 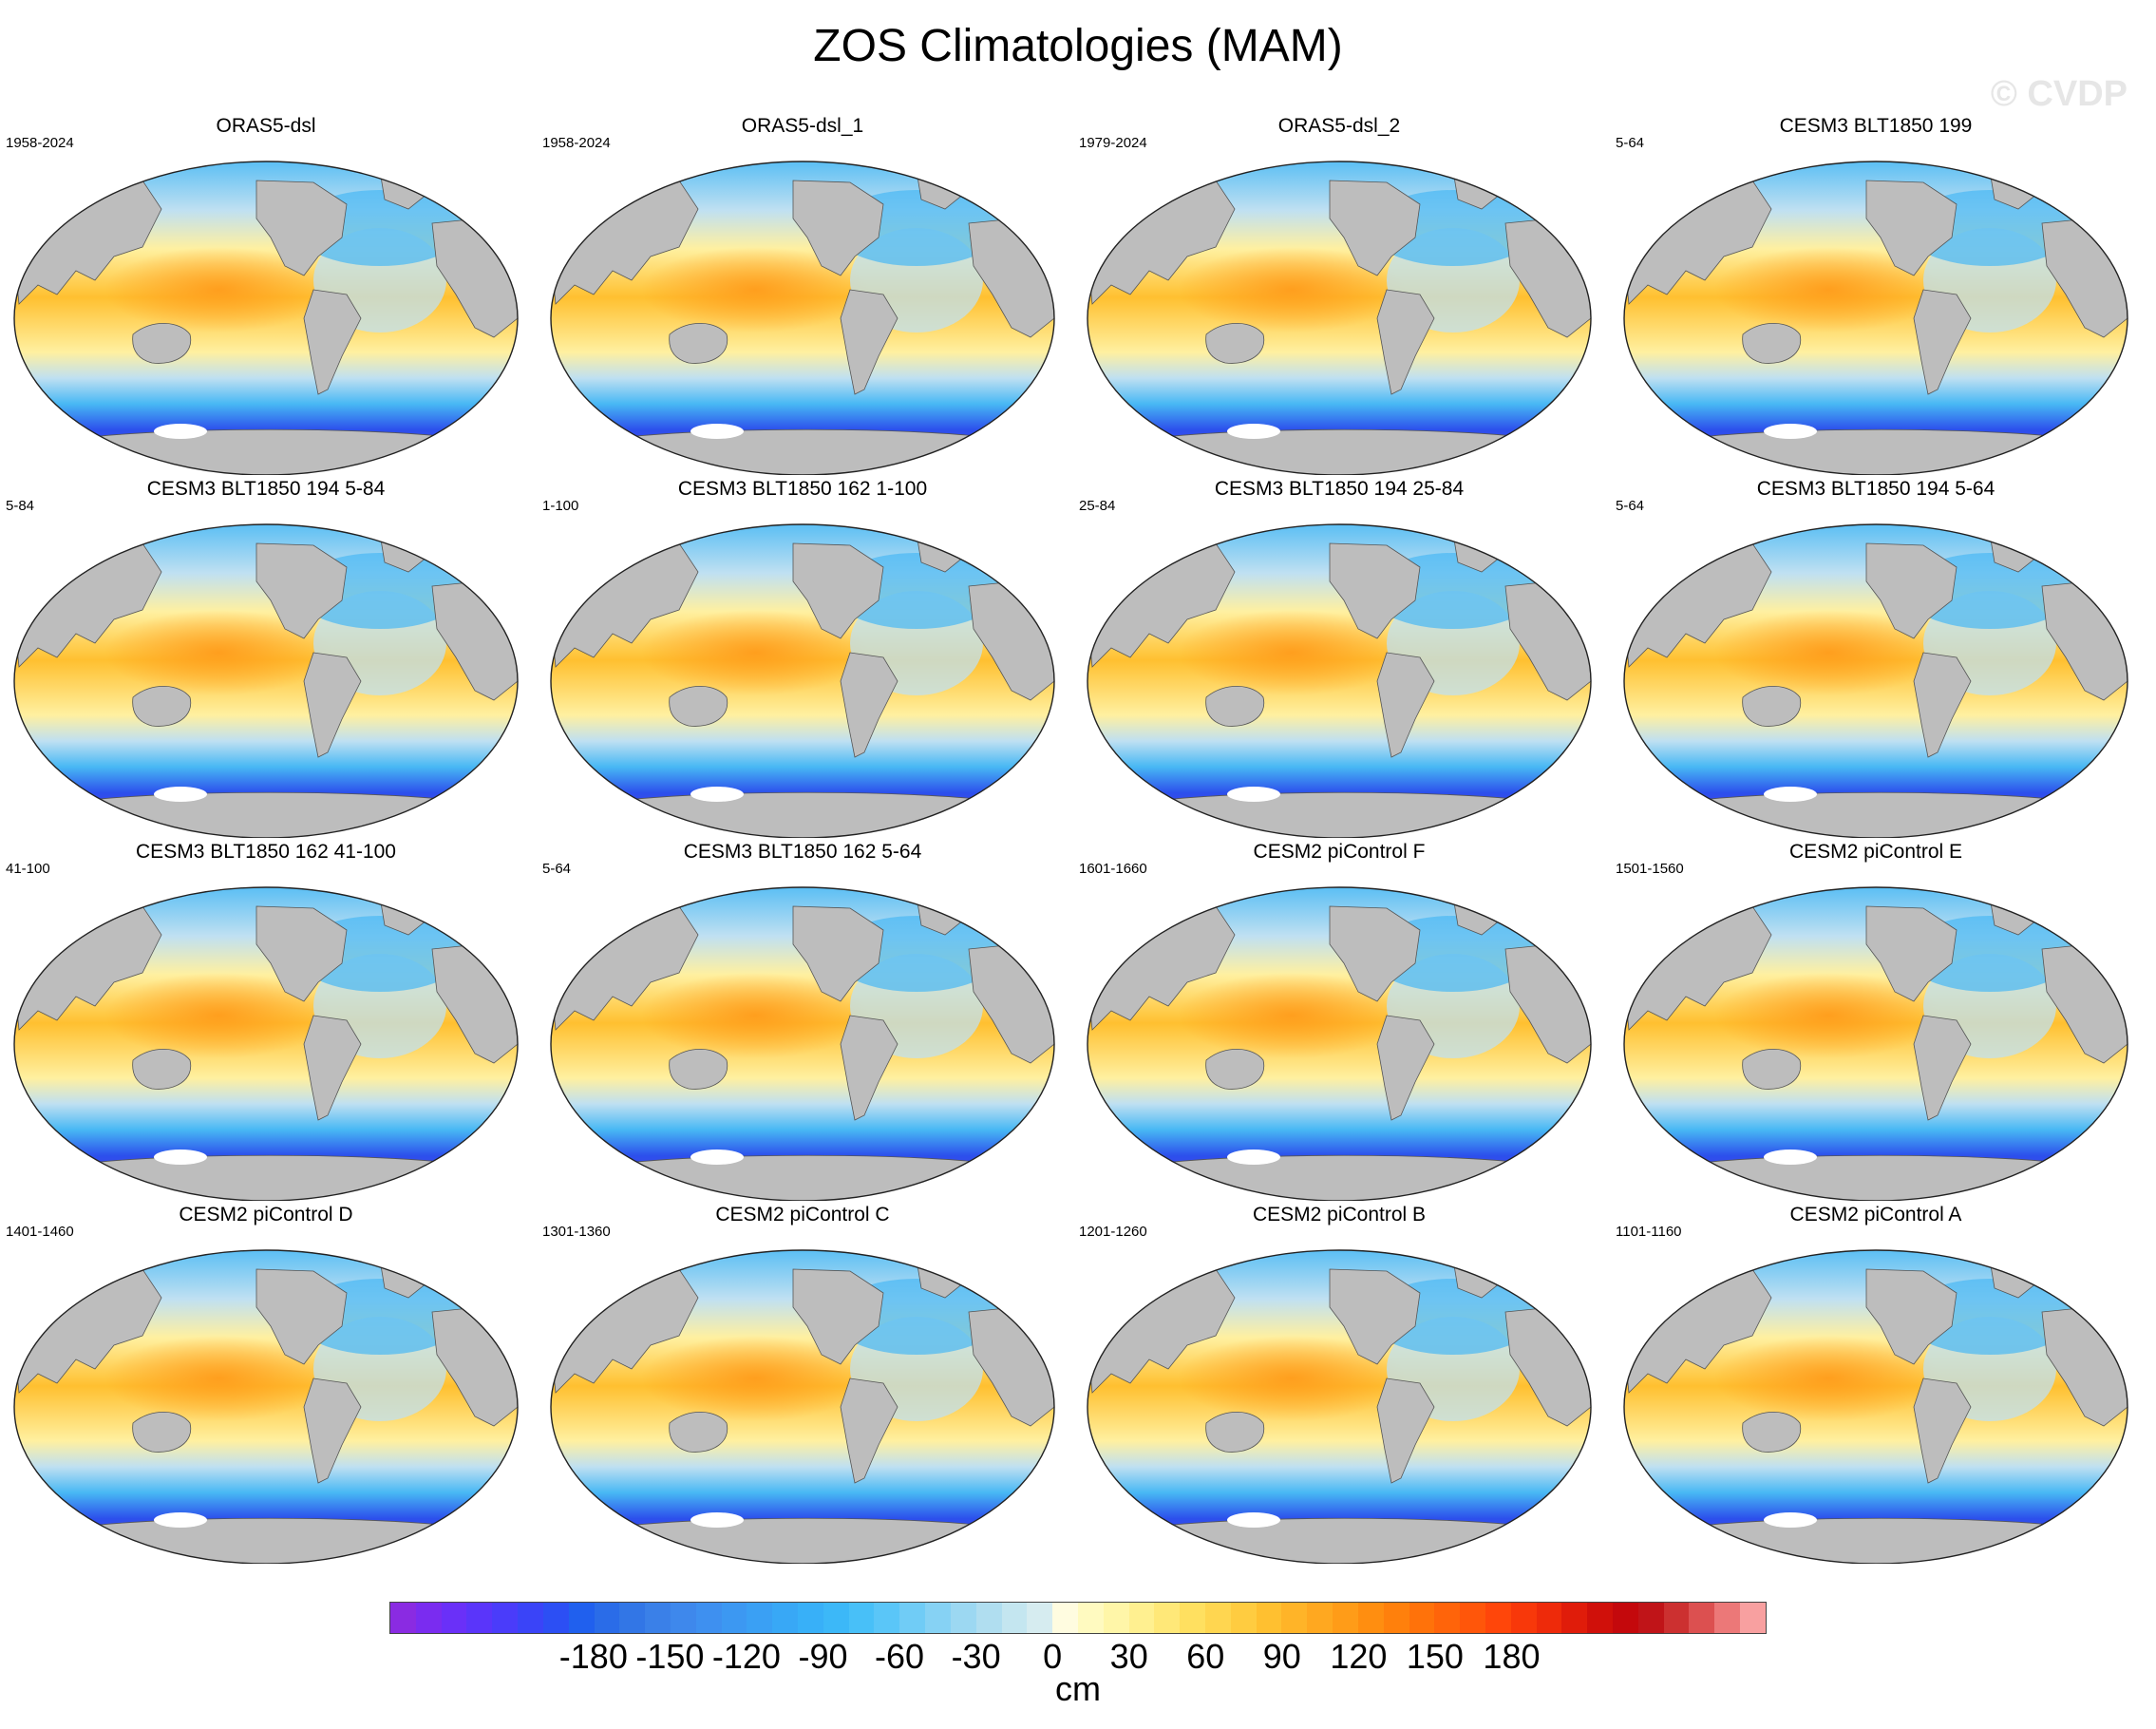 What do you see at coordinates (266, 126) in the screenshot?
I see `panel-title: ORAS5-dsl` at bounding box center [266, 126].